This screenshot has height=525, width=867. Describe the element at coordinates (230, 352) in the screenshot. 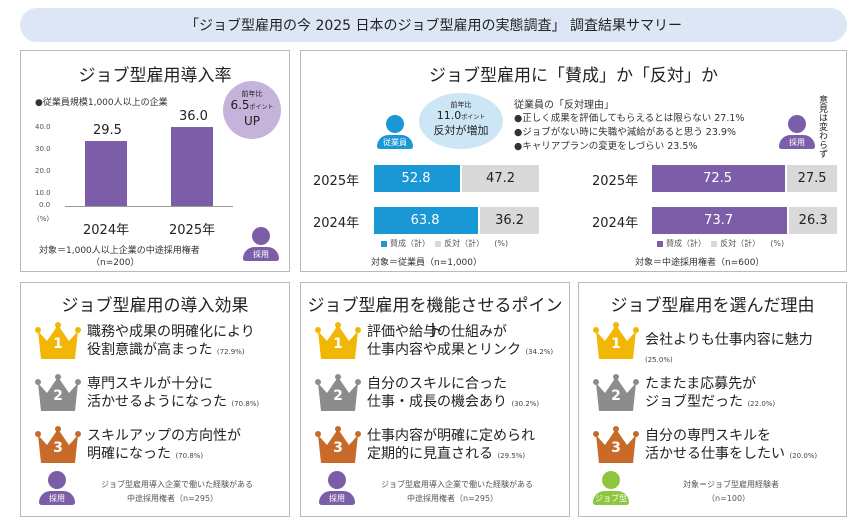

I see `rank-percent: (72.9%)` at that location.